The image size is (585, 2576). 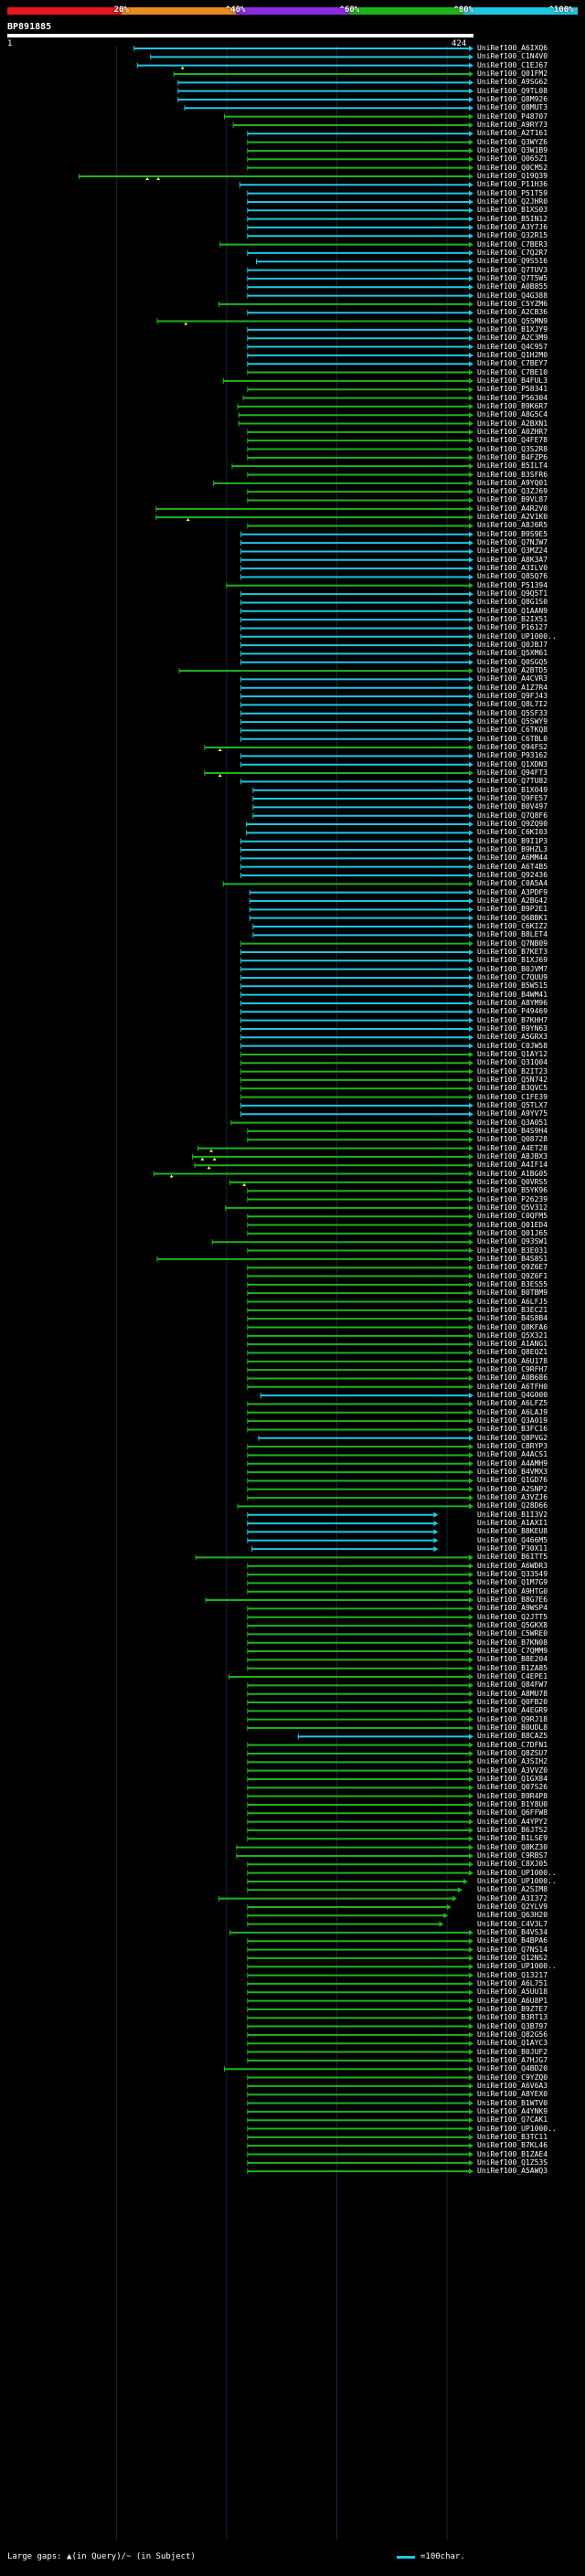 I want to click on hit-label: UniRef100_B9ZTE7, so click(x=512, y=2008).